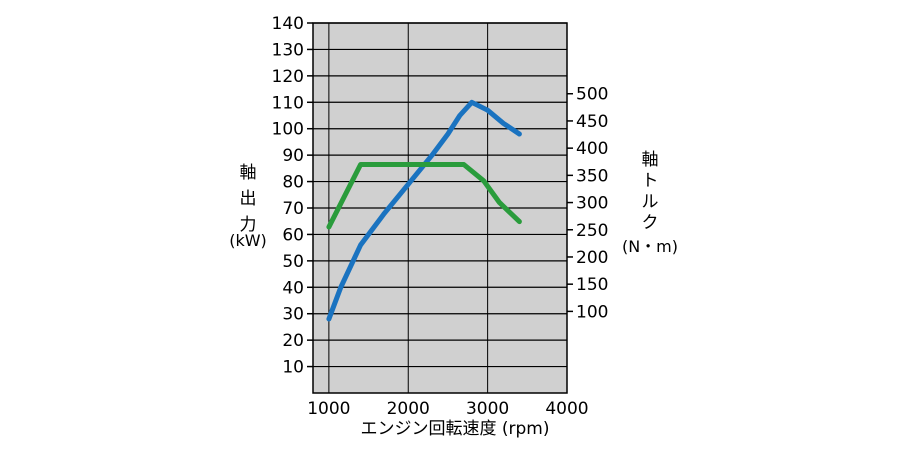 The width and height of the screenshot is (906, 452). Describe the element at coordinates (447, 409) in the screenshot. I see `x-axis-ticks: 1000 2000 3000 4000` at that location.